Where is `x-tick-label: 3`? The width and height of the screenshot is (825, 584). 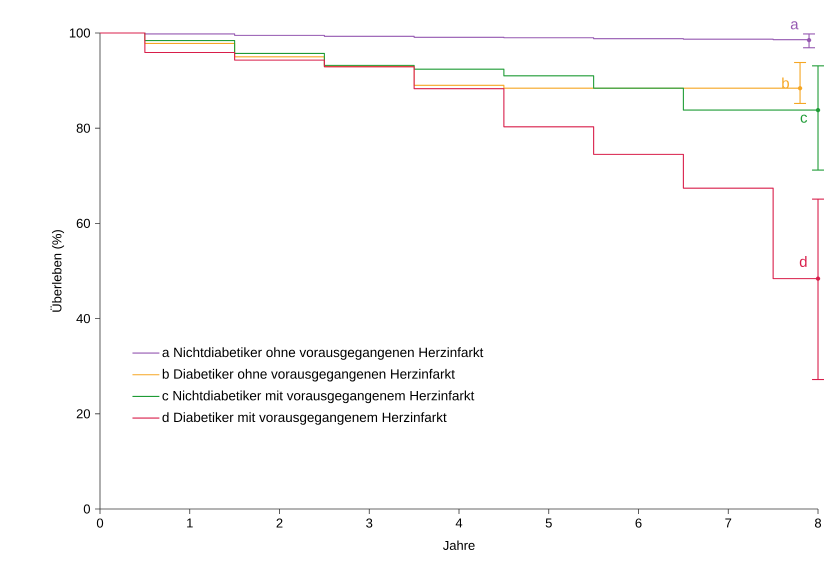
x-tick-label: 3 is located at coordinates (369, 523).